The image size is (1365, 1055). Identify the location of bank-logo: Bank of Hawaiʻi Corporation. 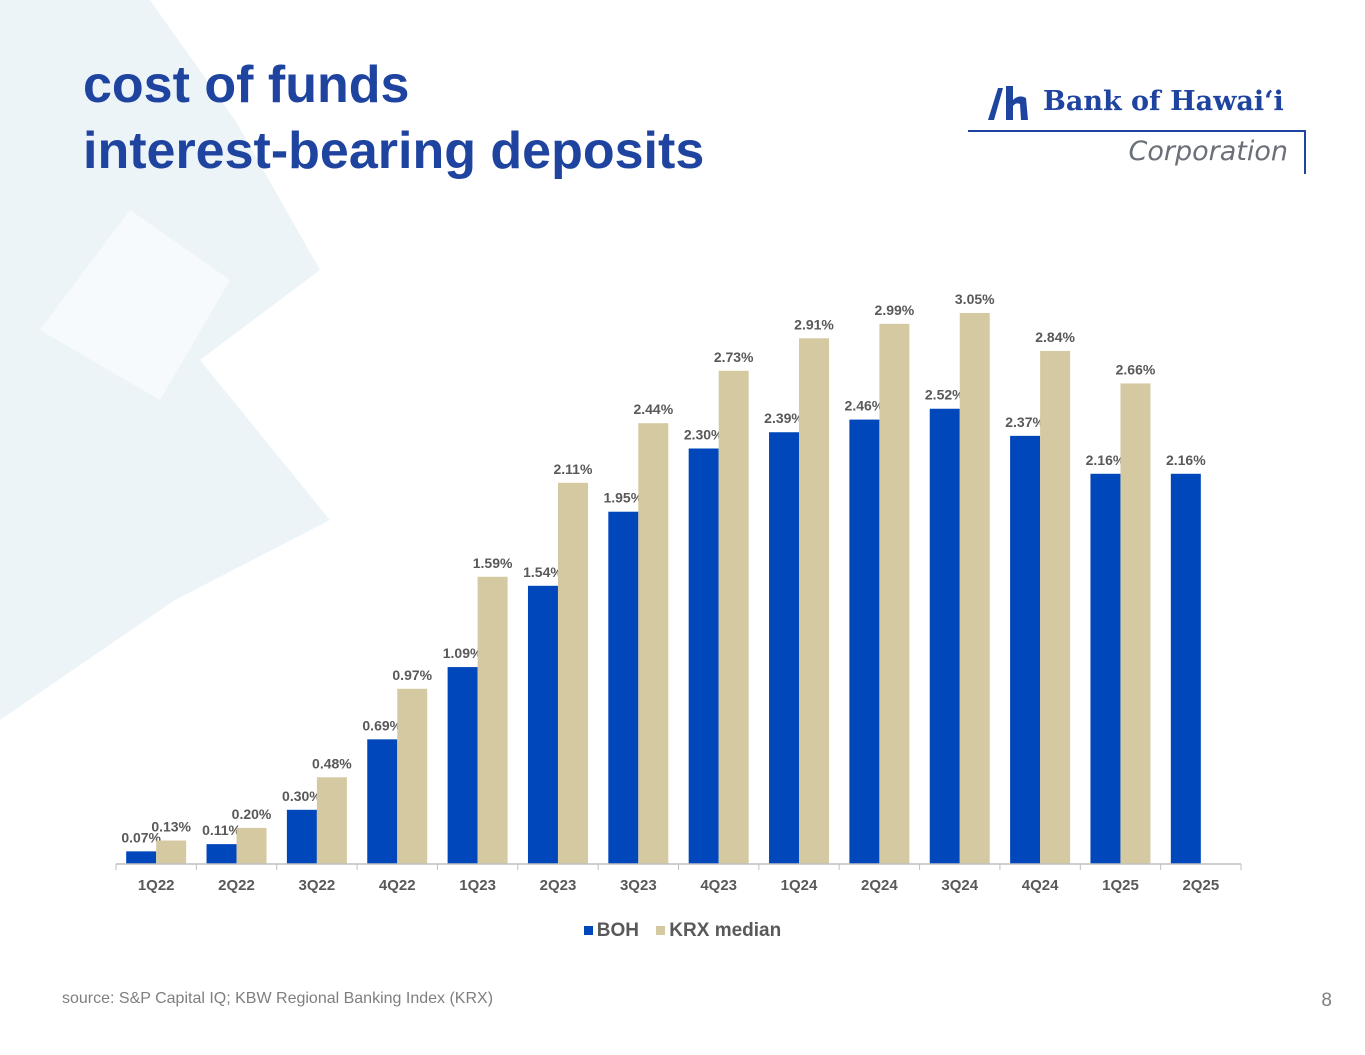
(1138, 130).